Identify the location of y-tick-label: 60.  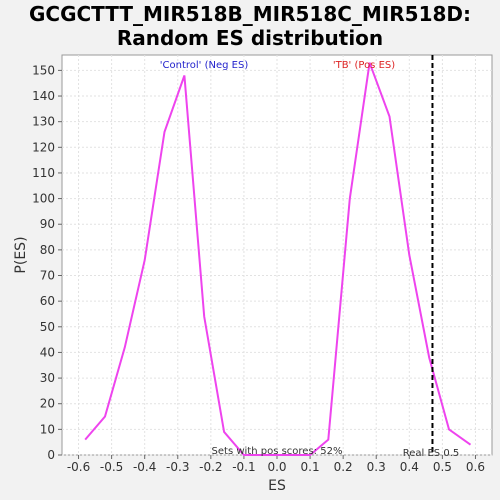
(47, 301).